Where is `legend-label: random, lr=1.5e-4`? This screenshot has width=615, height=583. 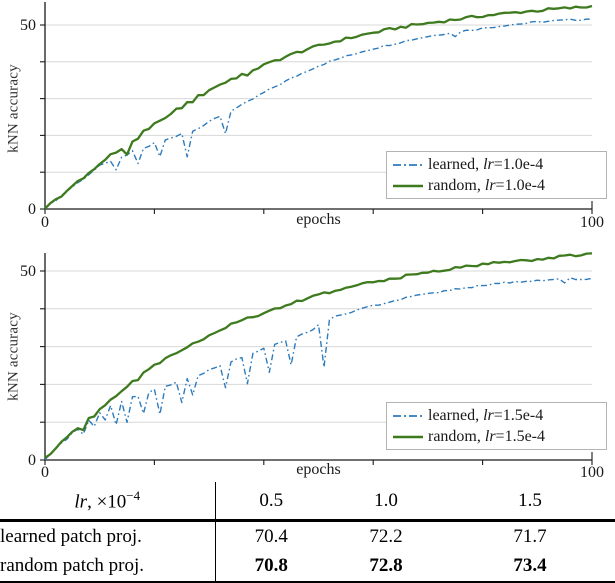
legend-label: random, lr=1.5e-4 is located at coordinates (486, 436).